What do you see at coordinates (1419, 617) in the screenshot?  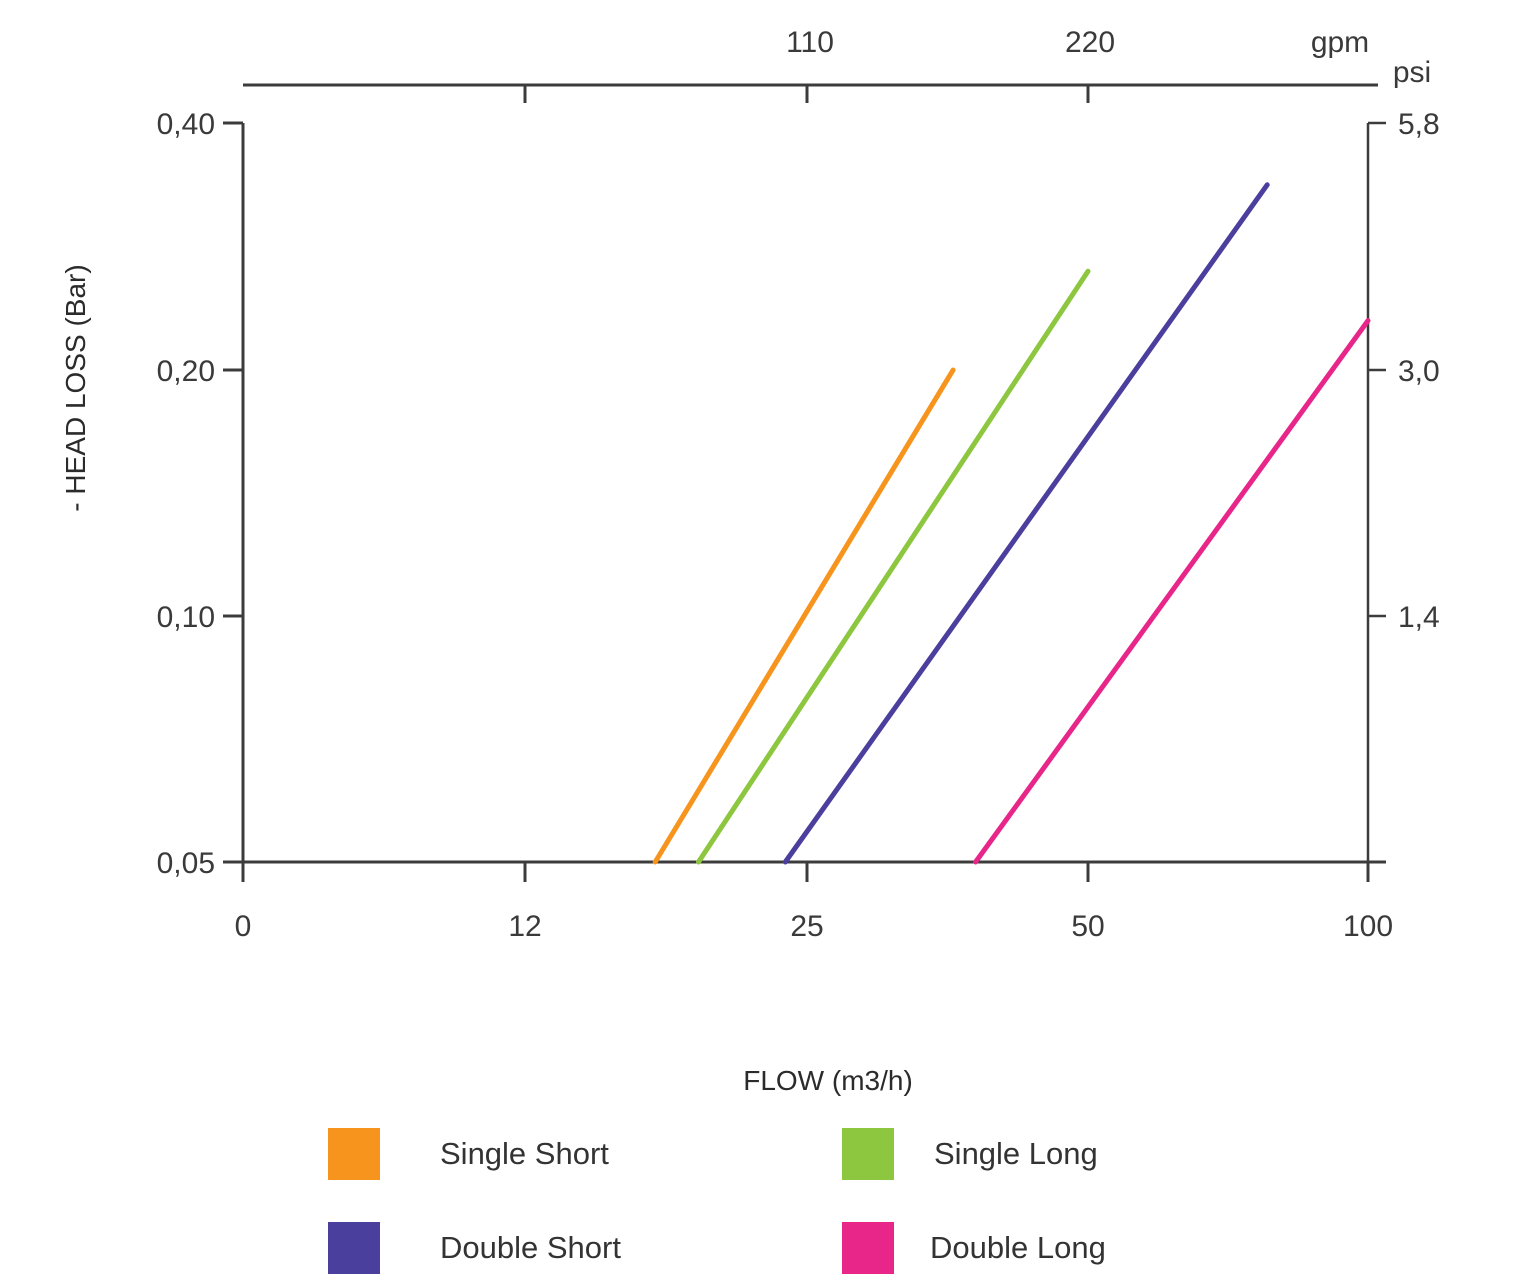 I see `y-right-tick-label-0: 1,4` at bounding box center [1419, 617].